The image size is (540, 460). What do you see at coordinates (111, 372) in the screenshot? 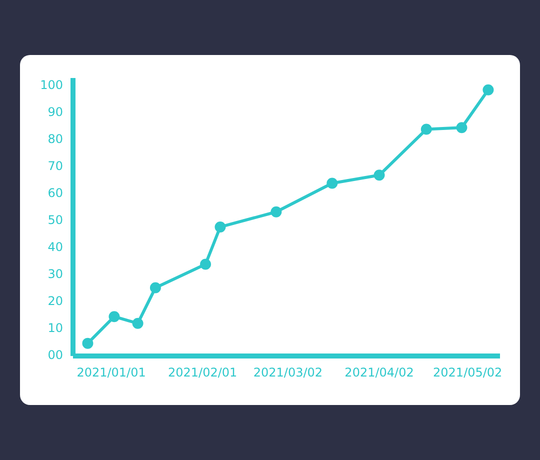
I see `x-tick-label: 2021/01/01` at bounding box center [111, 372].